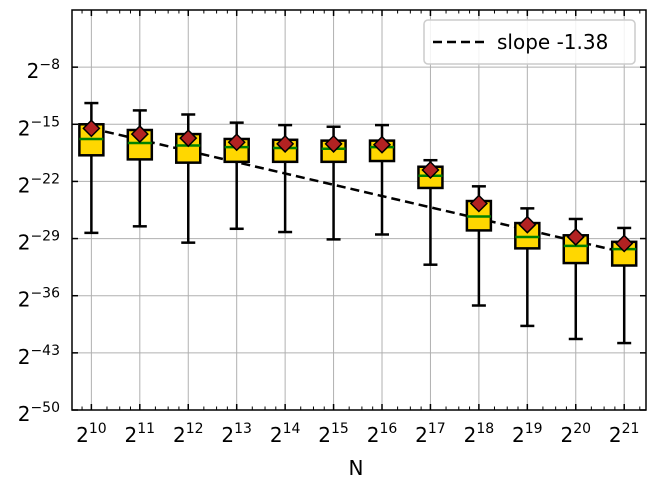  Describe the element at coordinates (575, 434) in the screenshot. I see `x-tick-label-10: 220` at that location.